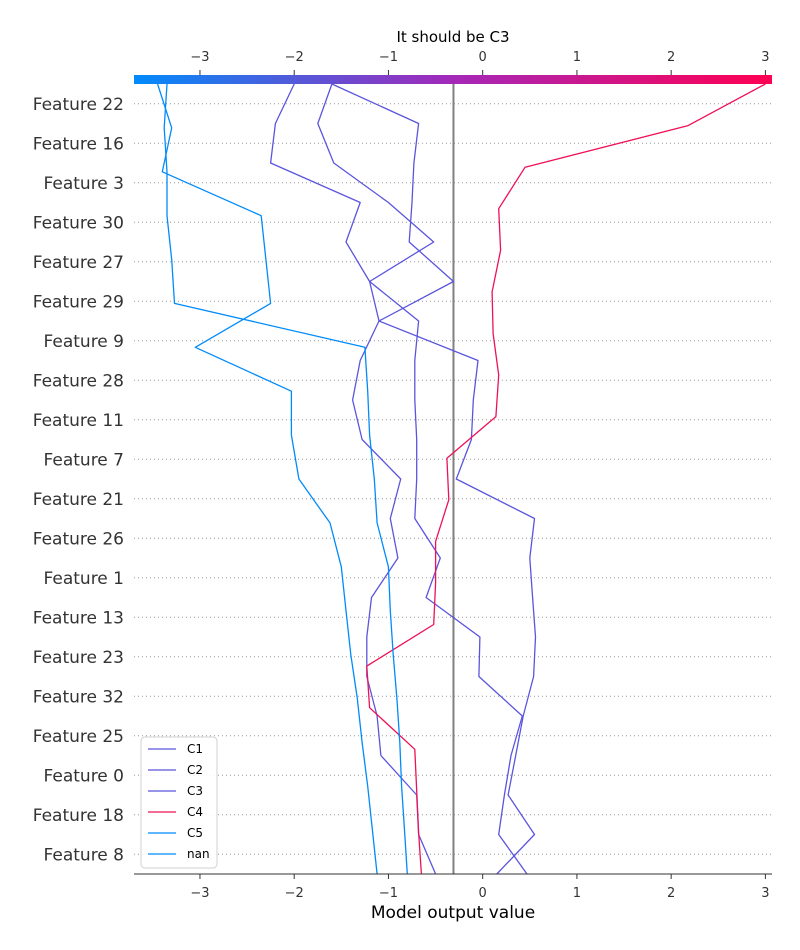  What do you see at coordinates (388, 893) in the screenshot?
I see `bottom-tick-label: −1` at bounding box center [388, 893].